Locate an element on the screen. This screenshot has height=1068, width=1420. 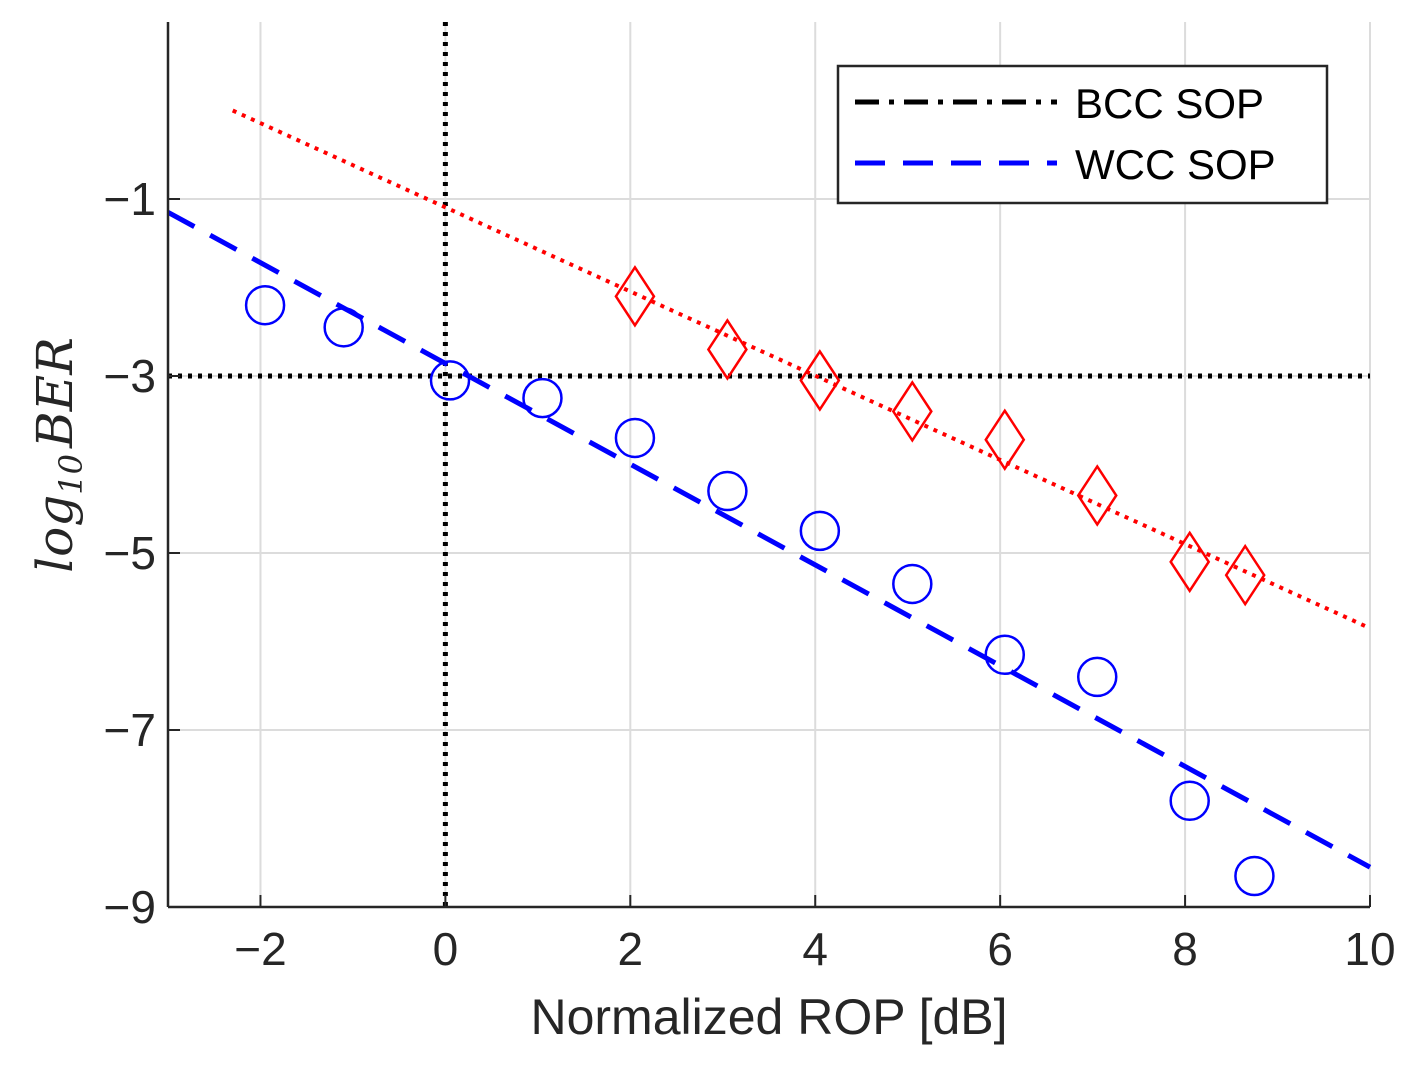
y-axis-title-rest: BER is located at coordinates (55, 393).